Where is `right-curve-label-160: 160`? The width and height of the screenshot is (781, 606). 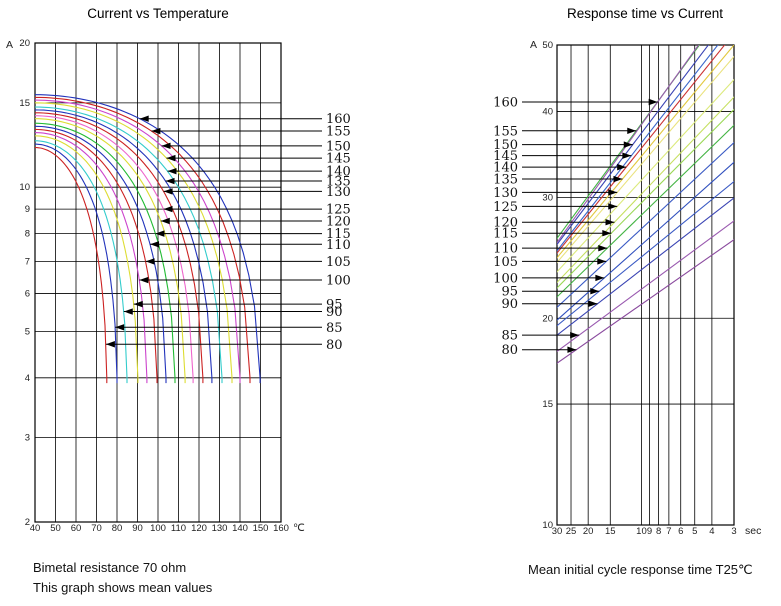
right-curve-label-160: 160 is located at coordinates (505, 103).